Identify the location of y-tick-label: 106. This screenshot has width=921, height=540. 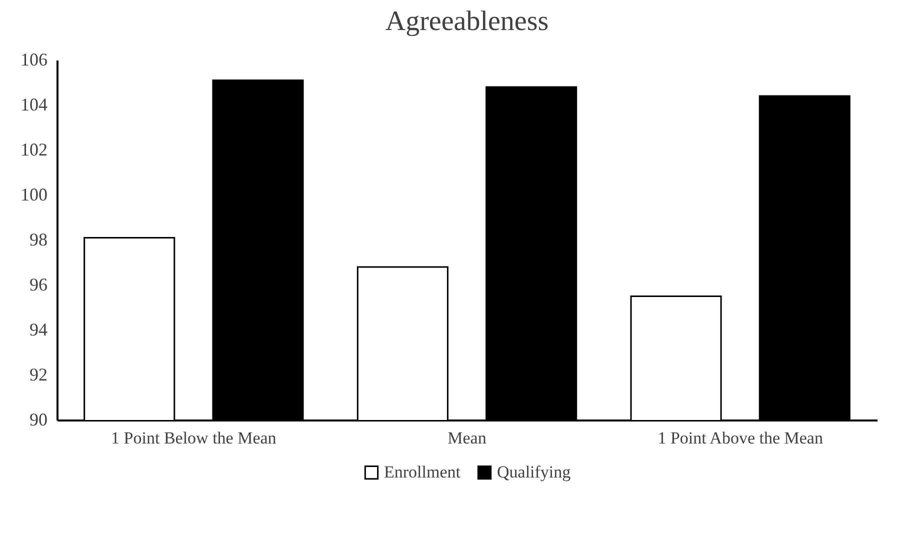
(34, 60).